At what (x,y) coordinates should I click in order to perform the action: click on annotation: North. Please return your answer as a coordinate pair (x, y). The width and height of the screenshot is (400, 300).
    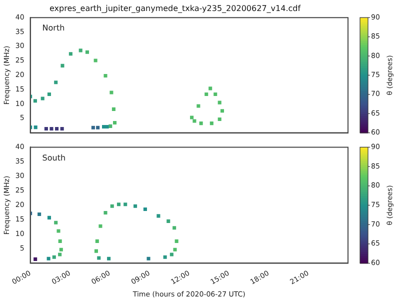
    Looking at the image, I should click on (53, 28).